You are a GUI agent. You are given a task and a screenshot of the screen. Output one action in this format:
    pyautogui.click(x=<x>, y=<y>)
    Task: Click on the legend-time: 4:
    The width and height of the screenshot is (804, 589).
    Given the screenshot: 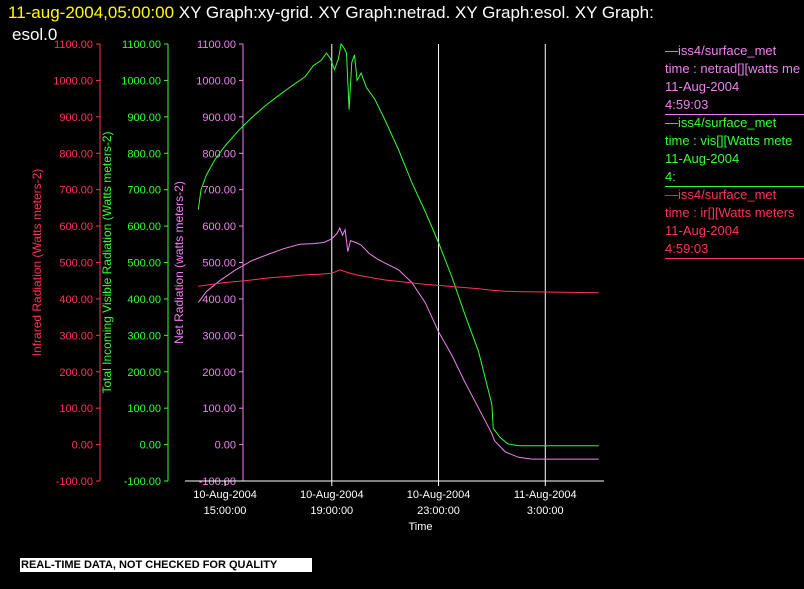 What is the action you would take?
    pyautogui.click(x=670, y=176)
    